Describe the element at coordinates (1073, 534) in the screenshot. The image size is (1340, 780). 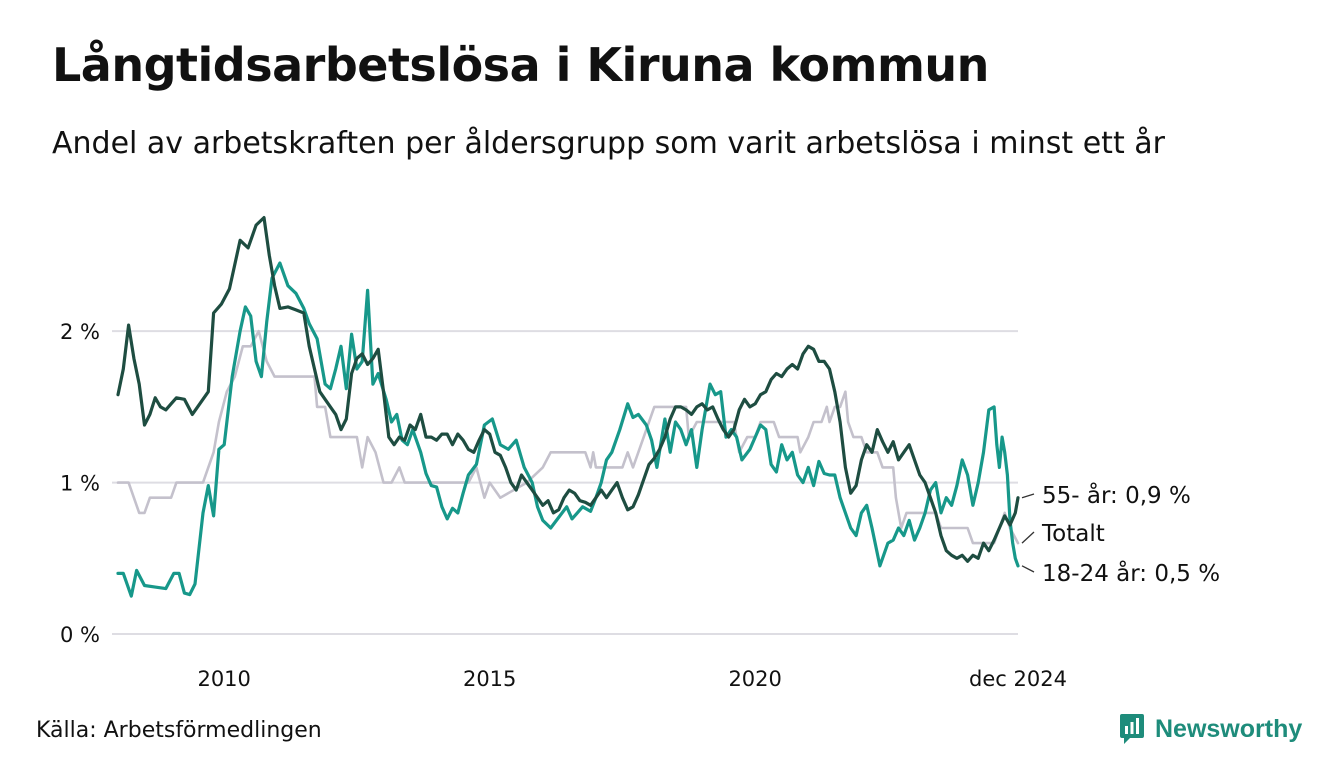
I see `end-label: Totalt` at that location.